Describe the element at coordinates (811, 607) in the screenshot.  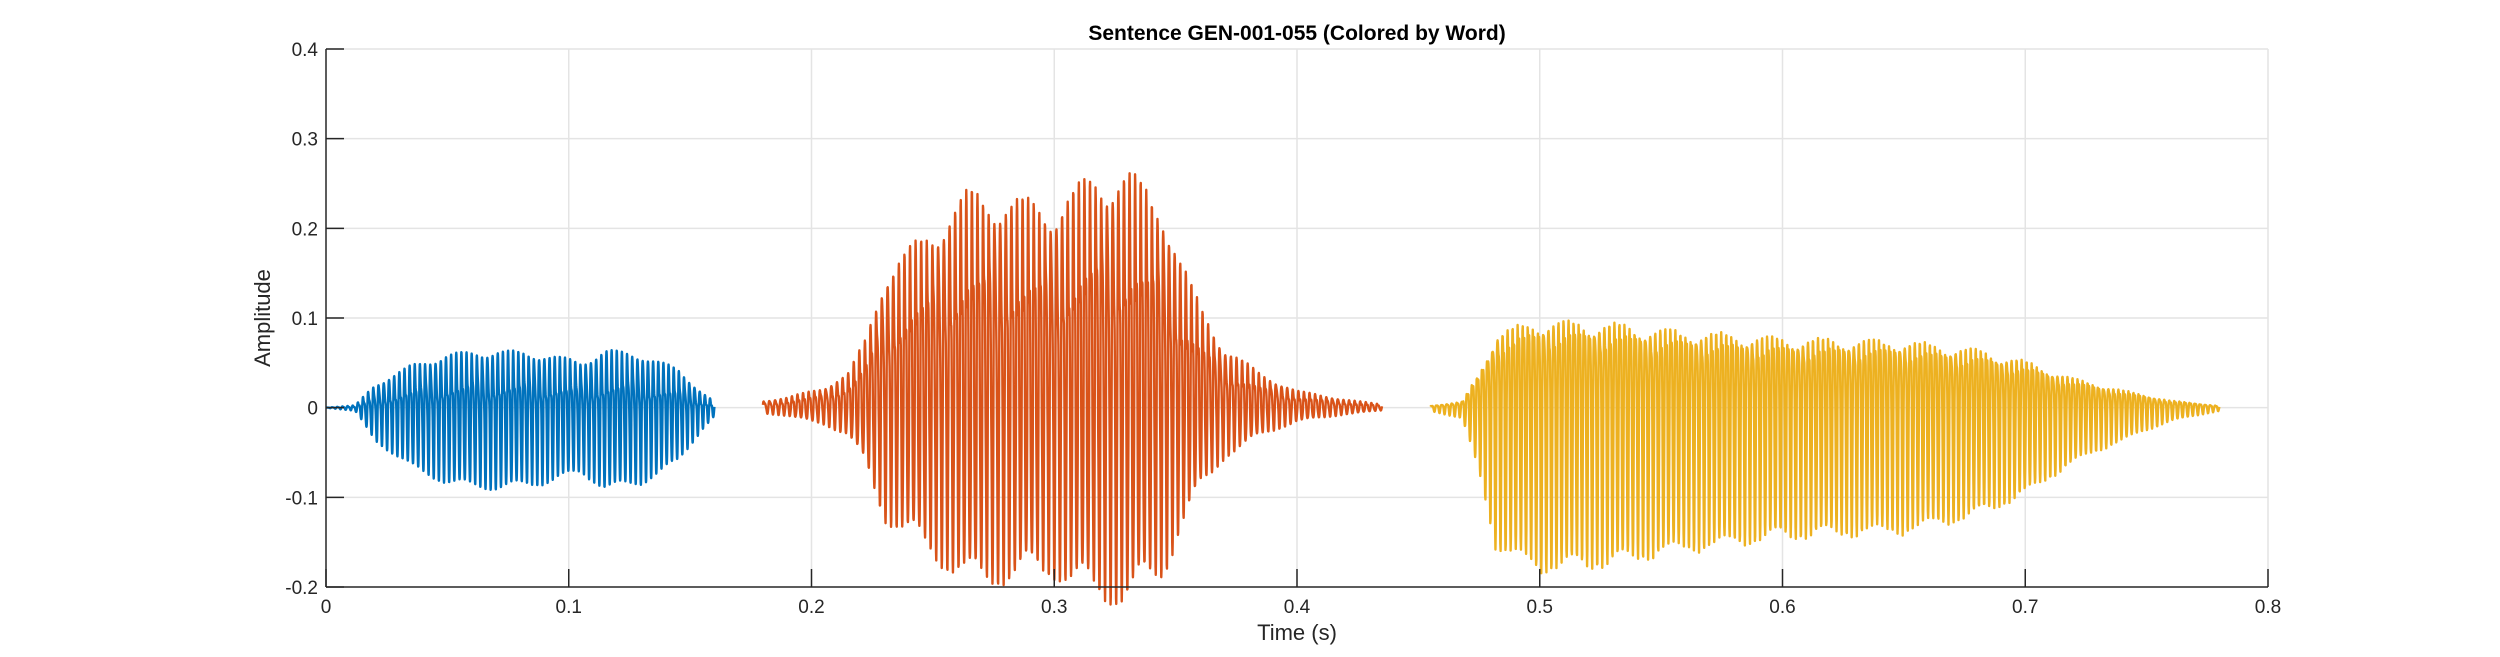
I see `x-tick-label: 0.2` at that location.